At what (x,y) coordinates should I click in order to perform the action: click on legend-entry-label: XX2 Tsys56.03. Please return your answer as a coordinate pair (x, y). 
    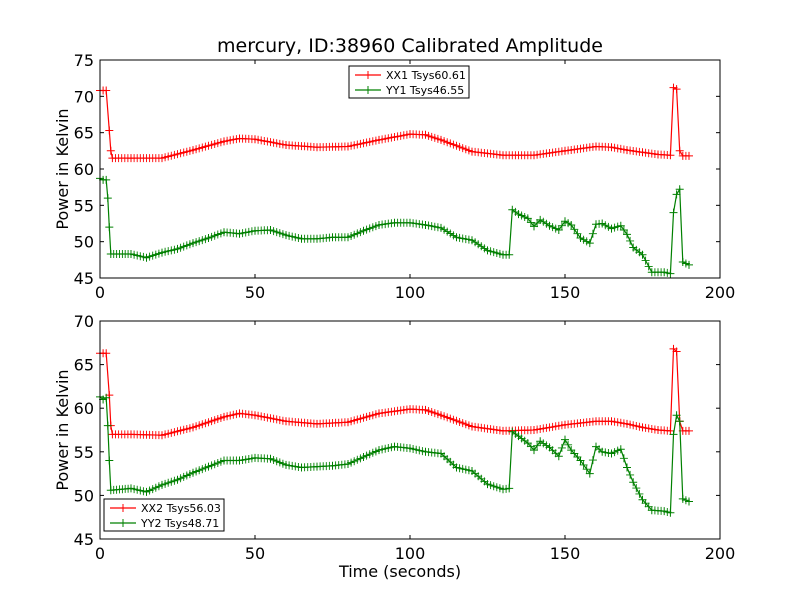
    Looking at the image, I should click on (181, 508).